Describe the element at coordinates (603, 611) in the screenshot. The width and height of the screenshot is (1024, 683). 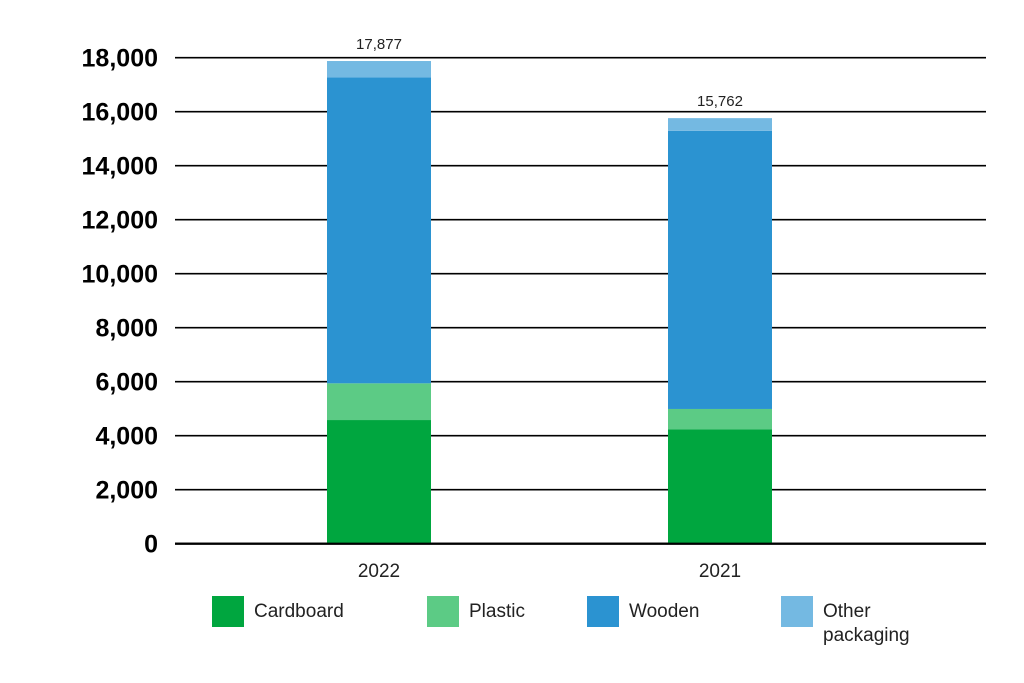
I see `legend-swatch-wooden` at that location.